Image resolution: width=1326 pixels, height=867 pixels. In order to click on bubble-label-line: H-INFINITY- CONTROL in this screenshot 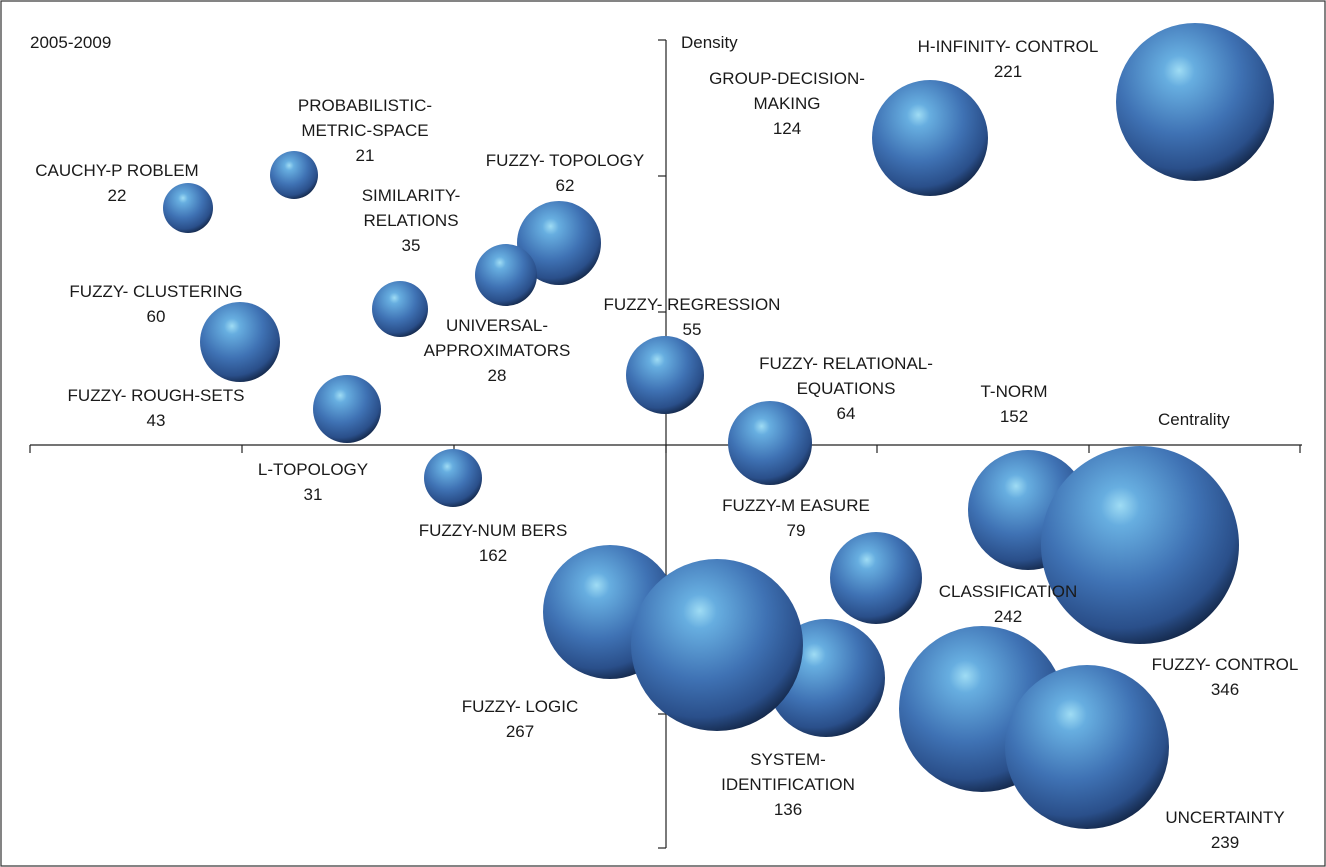, I will do `click(1008, 46)`.